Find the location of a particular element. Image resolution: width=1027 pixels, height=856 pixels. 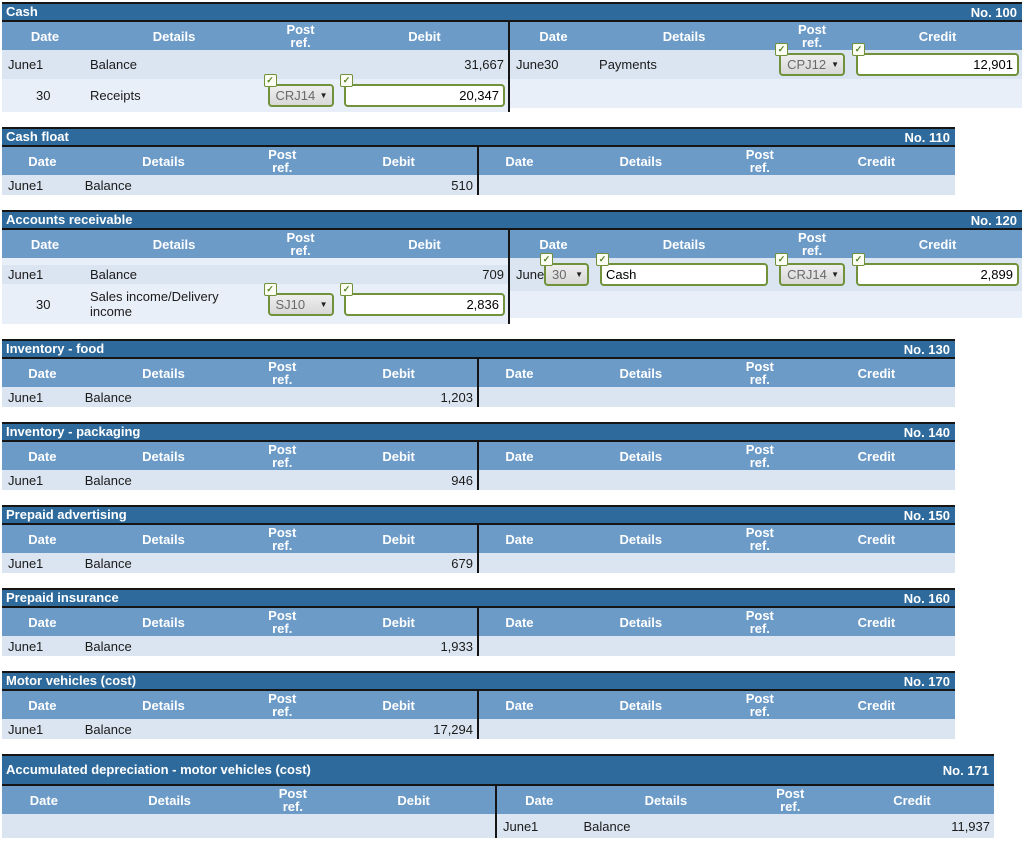

post-ref-cell: ✓ CRJ14 ▼ is located at coordinates (812, 272).